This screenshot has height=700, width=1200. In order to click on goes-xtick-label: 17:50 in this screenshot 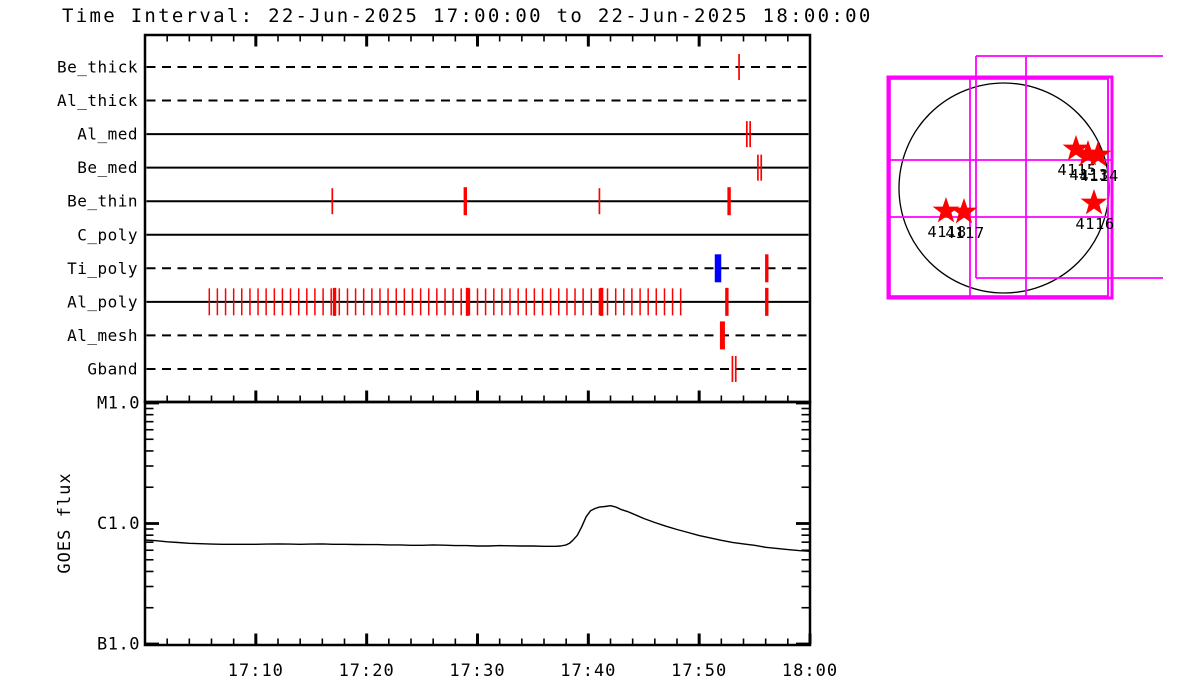, I will do `click(699, 671)`.